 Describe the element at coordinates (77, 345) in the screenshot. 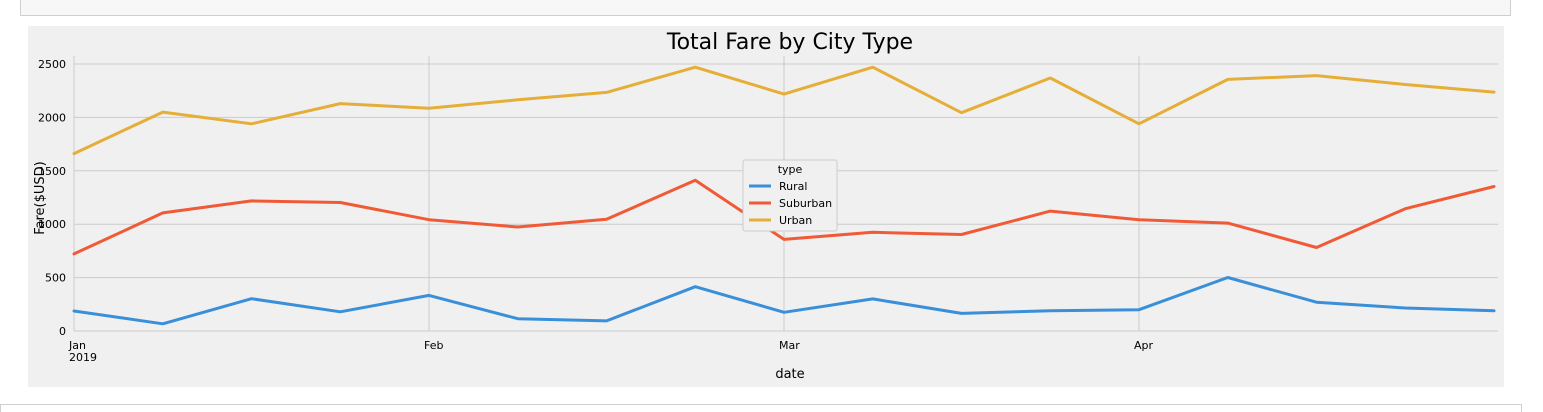

I see `x-tick-label: Jan` at that location.